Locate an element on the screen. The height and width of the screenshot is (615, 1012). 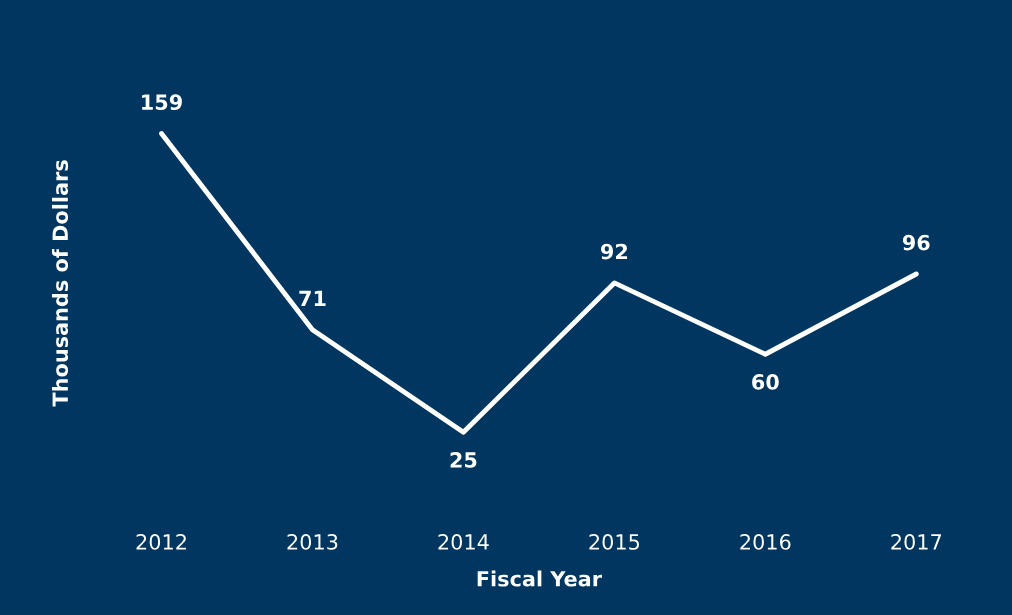
x-tick-label: 2012 is located at coordinates (161, 542).